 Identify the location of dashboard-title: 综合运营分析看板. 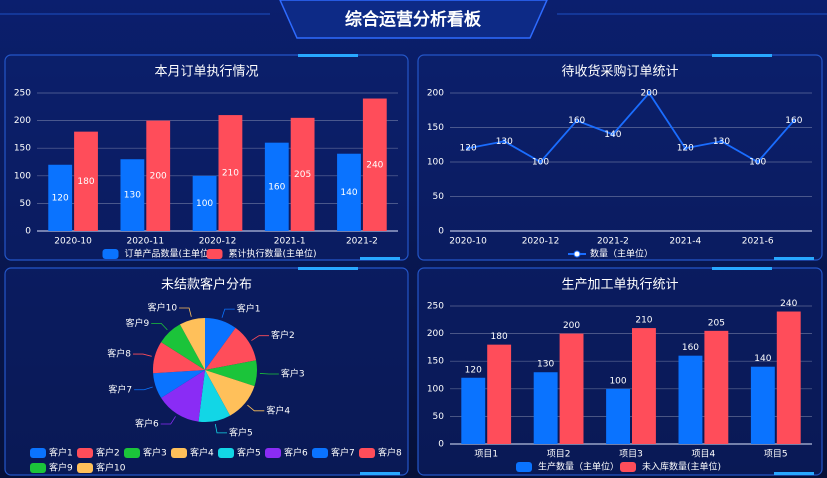
(413, 19).